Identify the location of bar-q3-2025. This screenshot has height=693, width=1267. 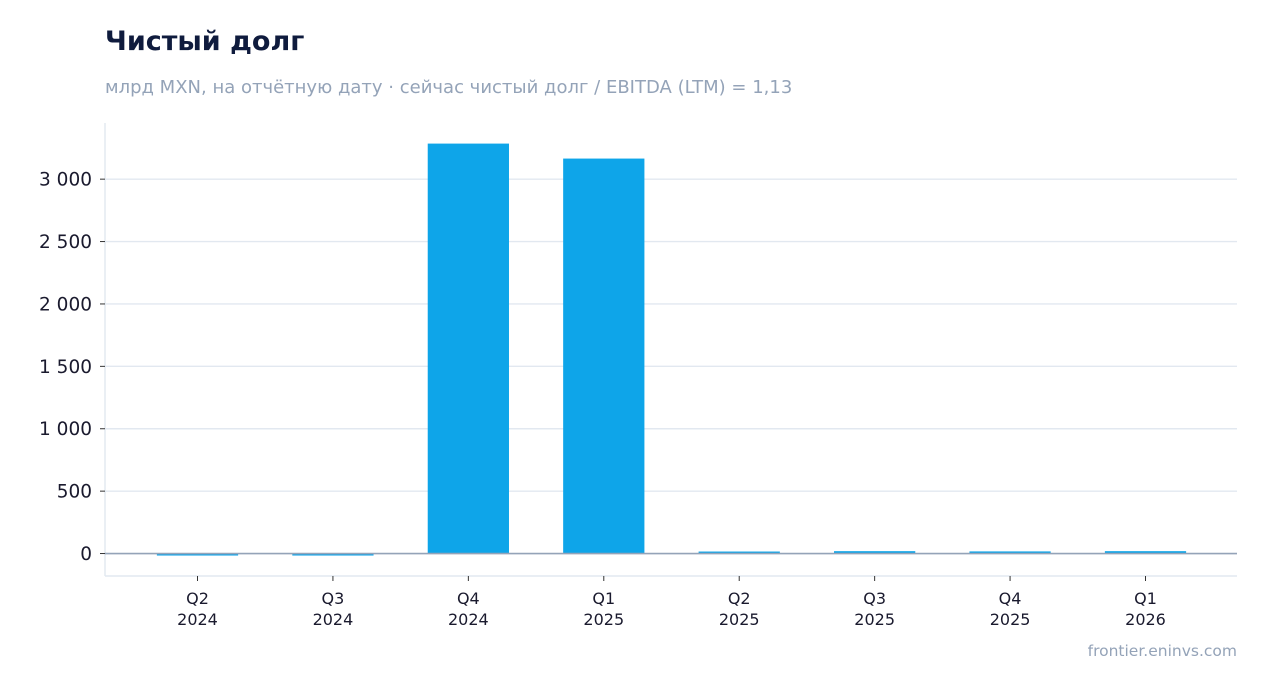
(875, 552).